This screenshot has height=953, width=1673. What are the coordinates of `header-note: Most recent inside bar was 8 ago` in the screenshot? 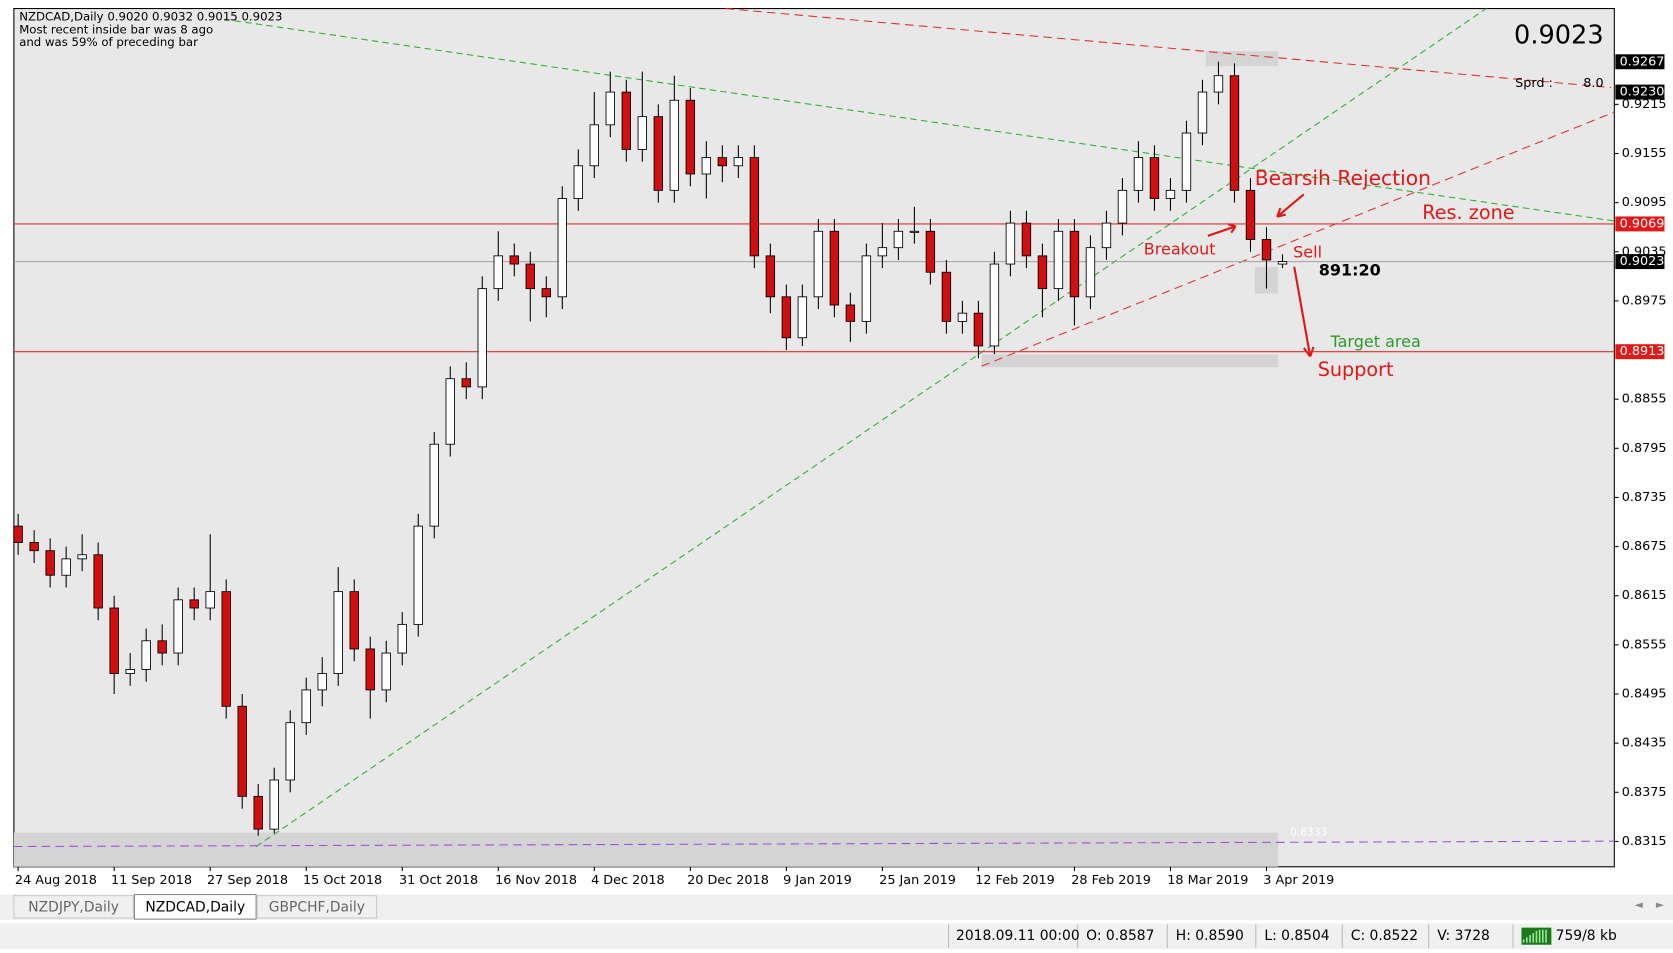 It's located at (116, 29).